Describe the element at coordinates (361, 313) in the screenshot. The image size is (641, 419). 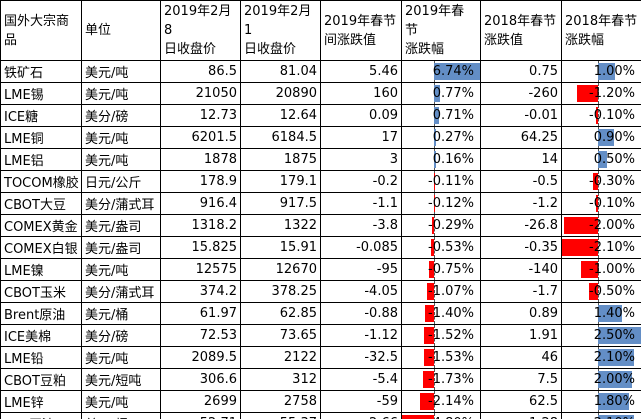
I see `cell-chg_2019: -0.88` at that location.